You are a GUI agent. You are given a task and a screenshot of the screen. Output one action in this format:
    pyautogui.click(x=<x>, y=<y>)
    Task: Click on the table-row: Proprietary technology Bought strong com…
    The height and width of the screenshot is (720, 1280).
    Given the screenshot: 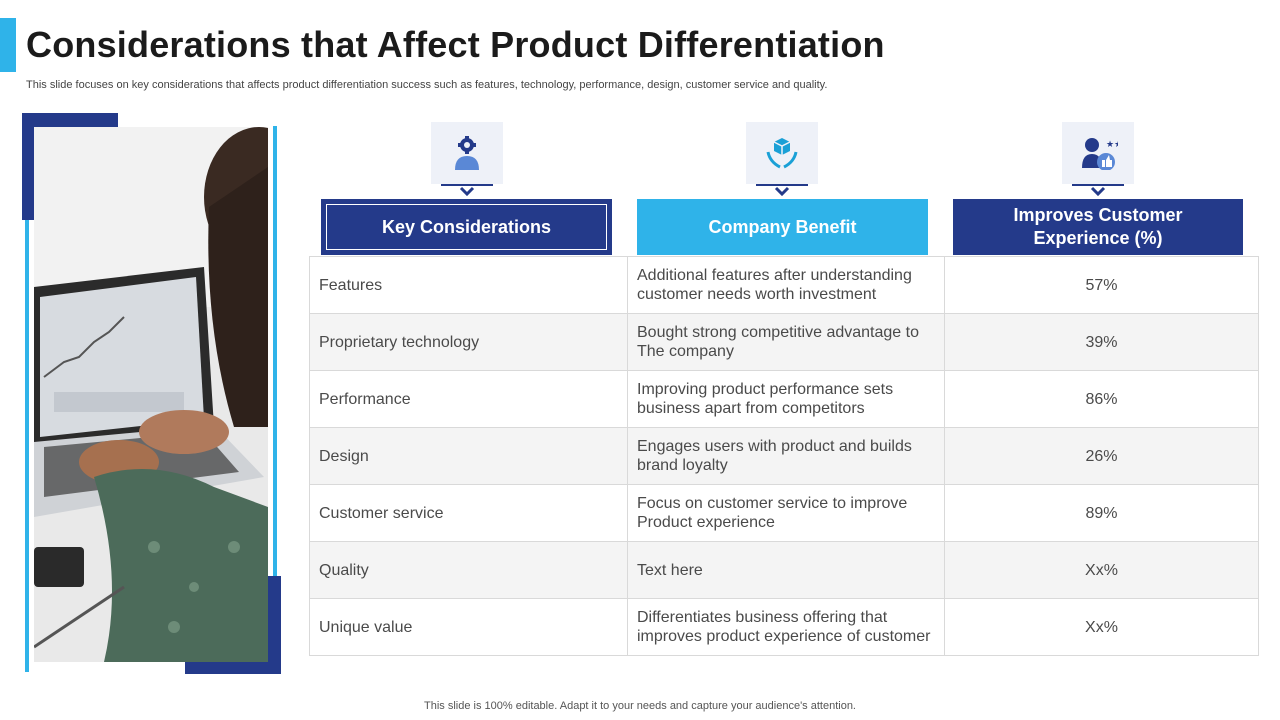 What is the action you would take?
    pyautogui.click(x=784, y=342)
    